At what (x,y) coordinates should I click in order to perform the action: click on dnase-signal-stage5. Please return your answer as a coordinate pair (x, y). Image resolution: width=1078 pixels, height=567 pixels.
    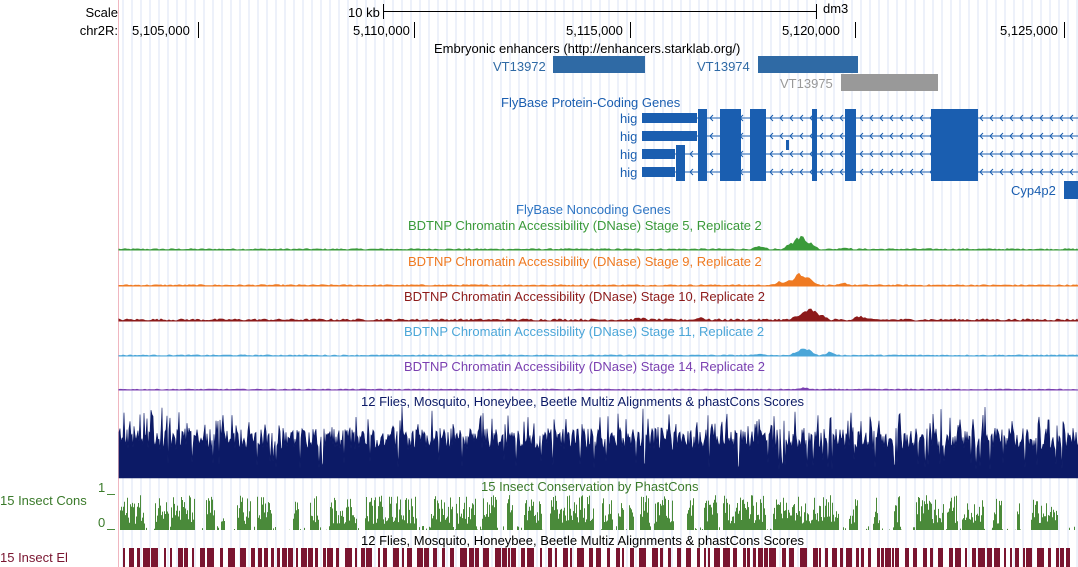
    Looking at the image, I should click on (598, 243).